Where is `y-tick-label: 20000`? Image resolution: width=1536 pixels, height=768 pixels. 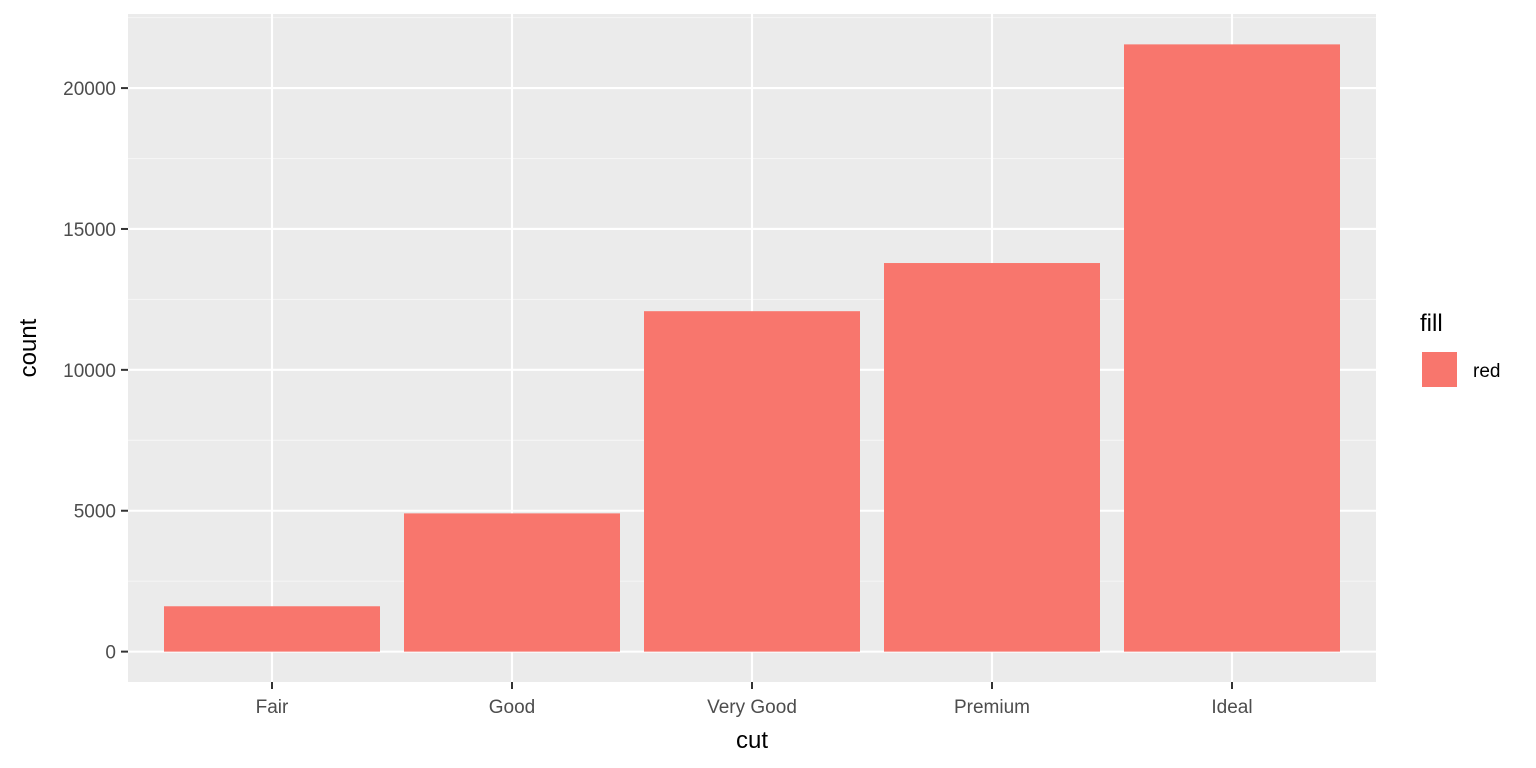
y-tick-label: 20000 is located at coordinates (89, 89).